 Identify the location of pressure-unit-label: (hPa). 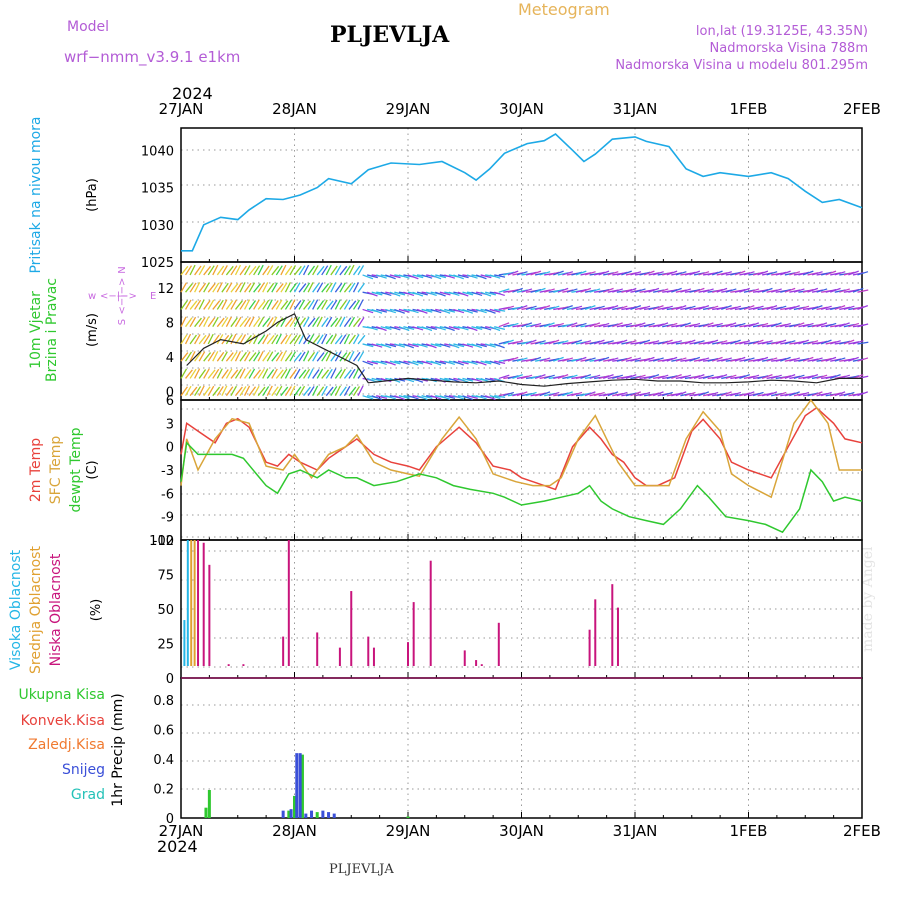
(92, 195).